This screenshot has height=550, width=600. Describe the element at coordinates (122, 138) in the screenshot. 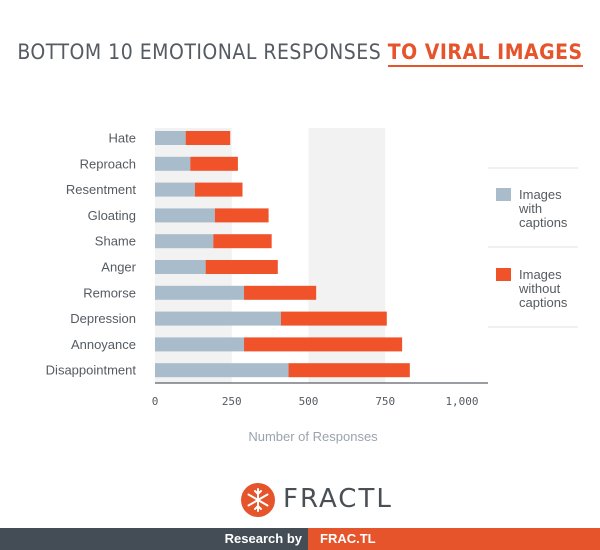

I see `category-label: Hate` at that location.